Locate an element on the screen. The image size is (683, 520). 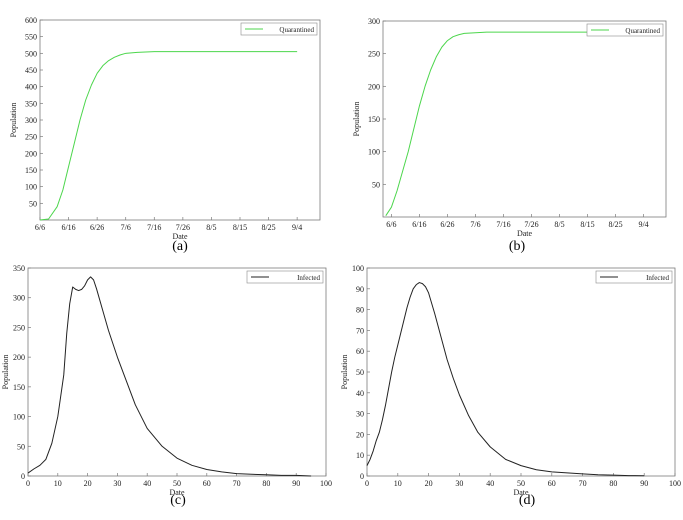
caption-a: (a) is located at coordinates (180, 246).